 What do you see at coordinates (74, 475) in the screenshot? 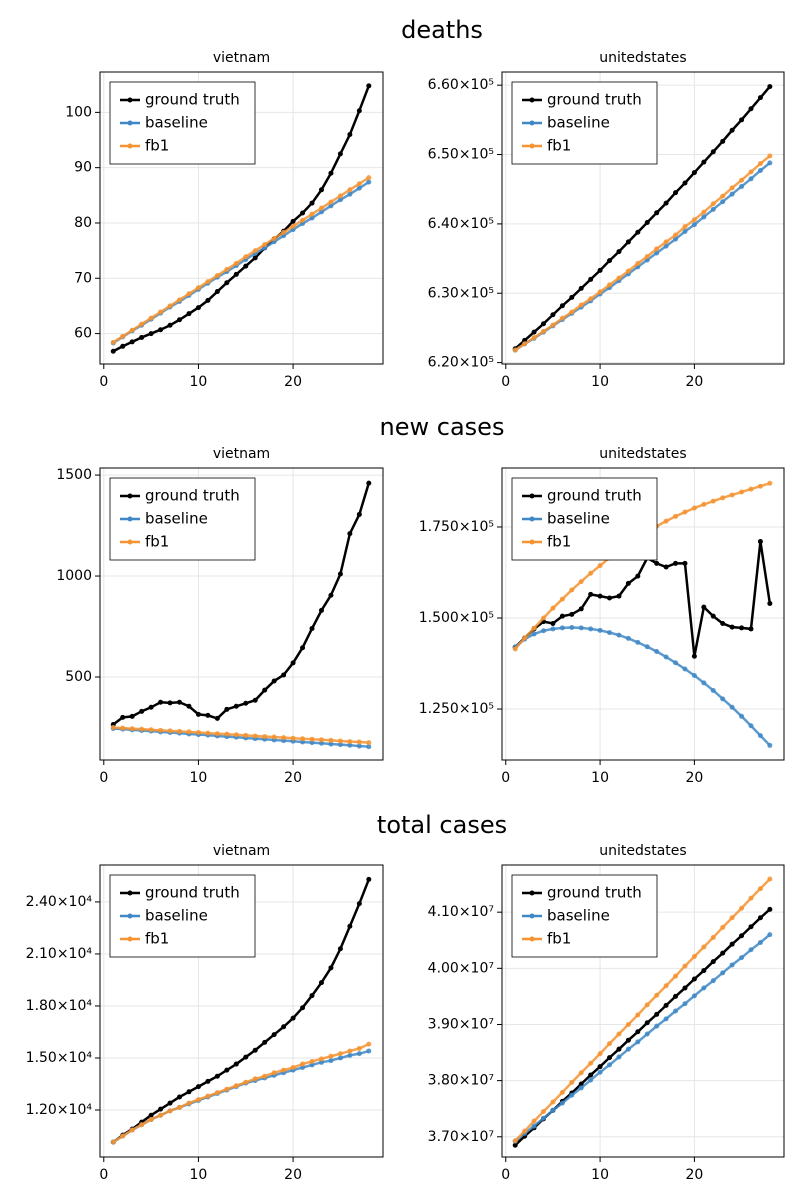
I see `y-tick-label: 1500` at bounding box center [74, 475].